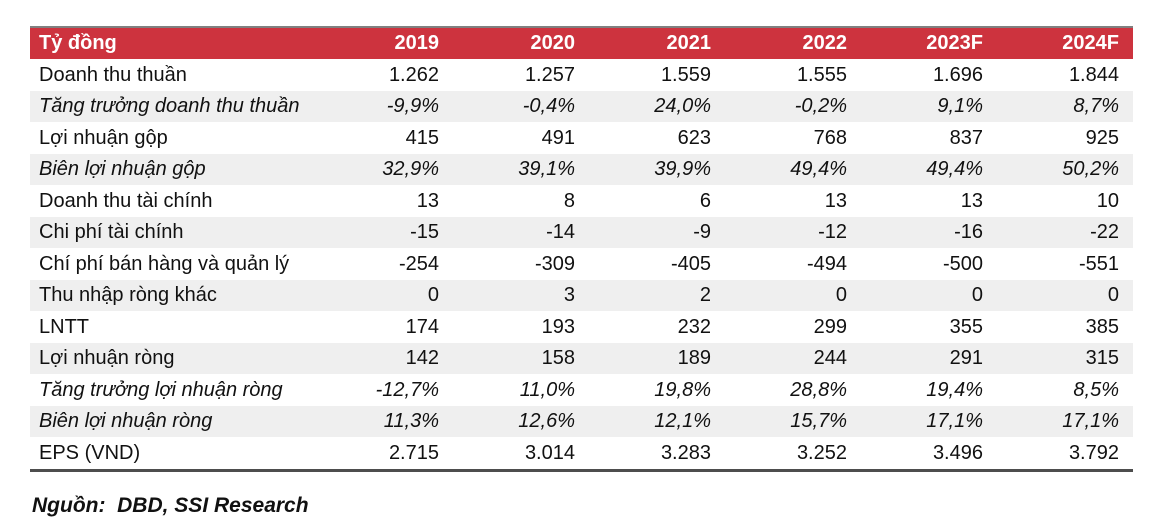  Describe the element at coordinates (558, 358) in the screenshot. I see `cell-value: 158` at that location.